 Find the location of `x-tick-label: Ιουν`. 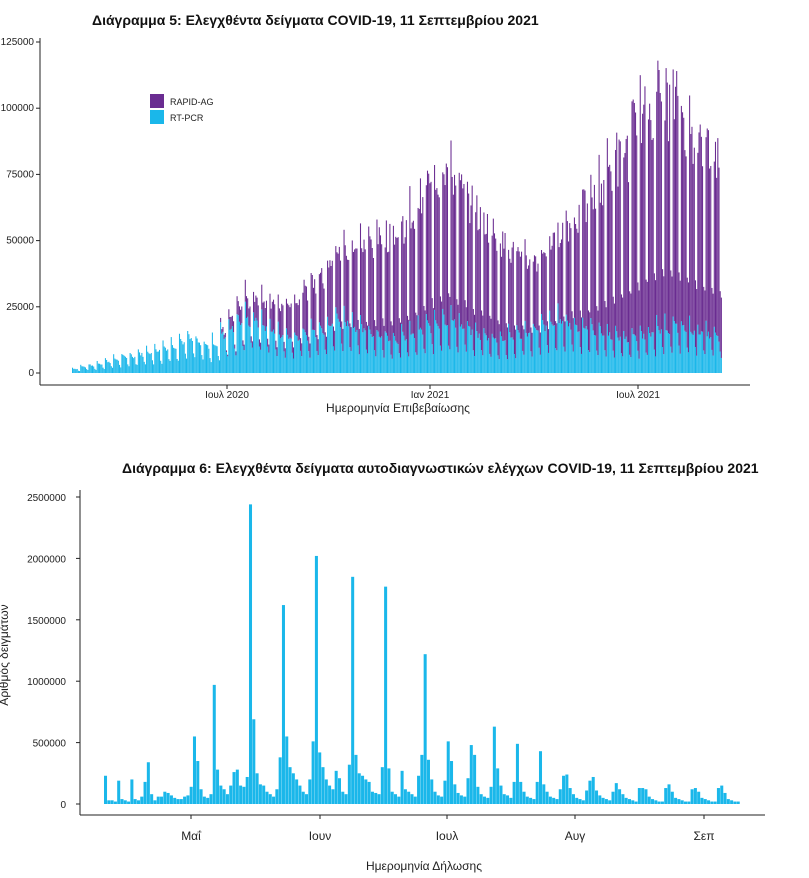

x-tick-label: Ιουν is located at coordinates (320, 836).